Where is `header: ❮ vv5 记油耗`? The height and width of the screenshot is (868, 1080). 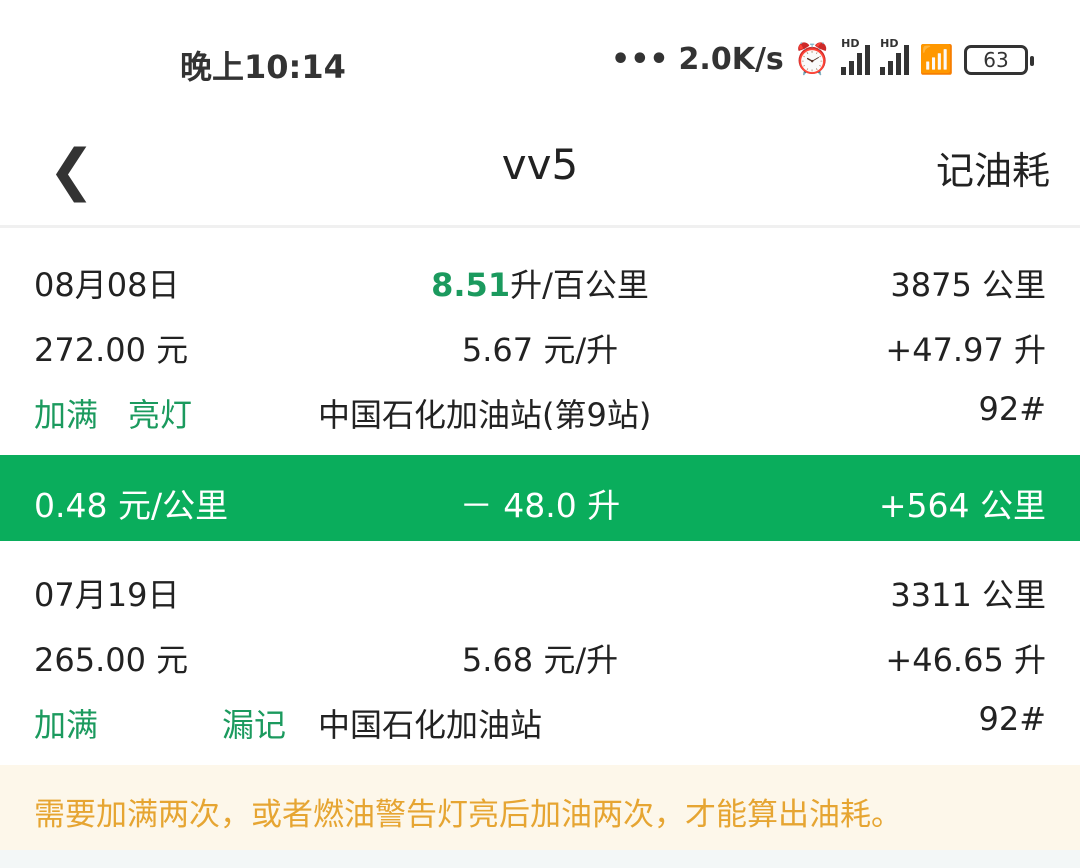 header: ❮ vv5 记油耗 is located at coordinates (540, 169).